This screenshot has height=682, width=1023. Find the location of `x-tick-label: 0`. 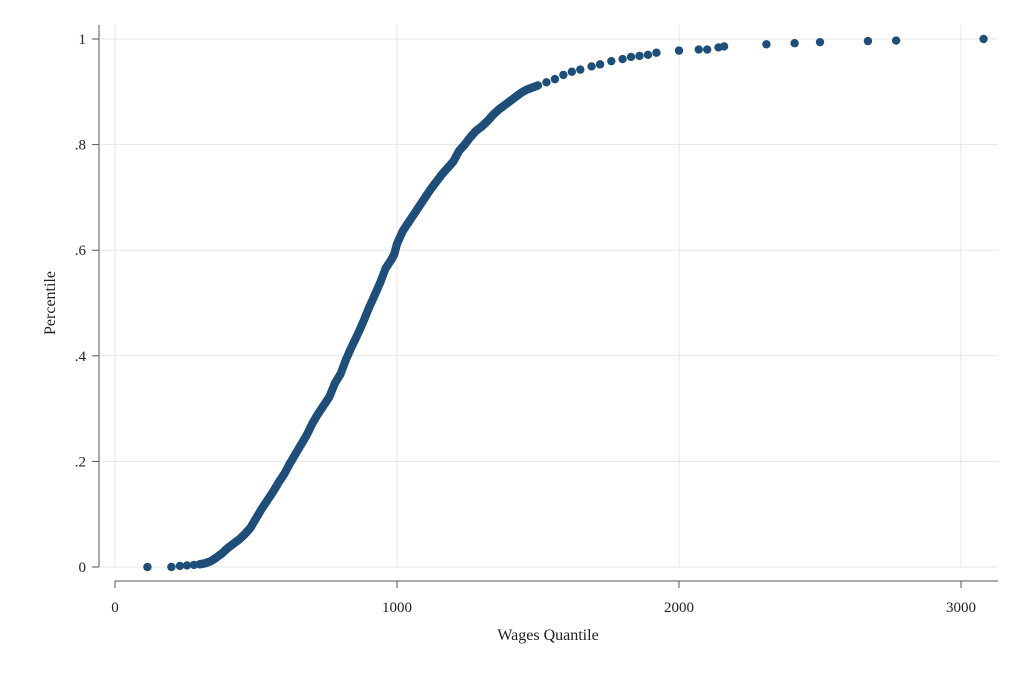

x-tick-label: 0 is located at coordinates (115, 608).